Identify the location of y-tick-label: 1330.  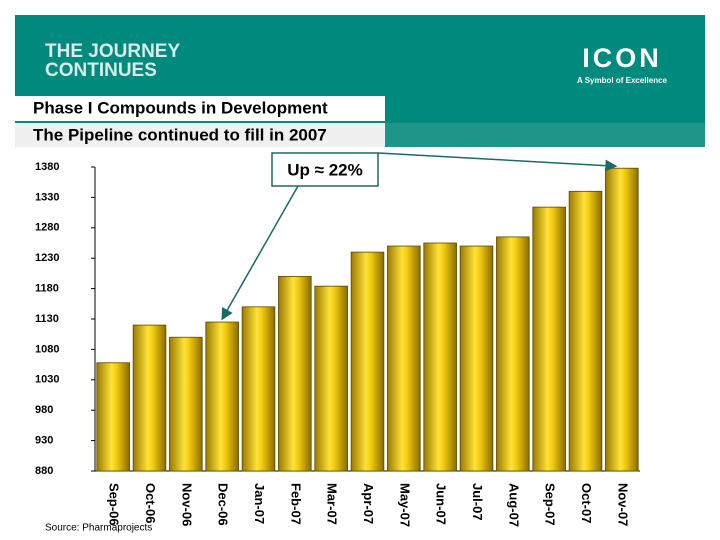
(47, 197).